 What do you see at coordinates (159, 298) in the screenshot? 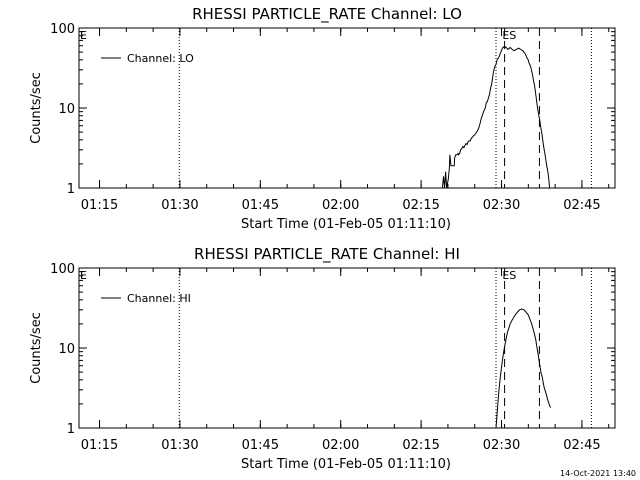
I see `legend-label-hi: Channel: HI` at bounding box center [159, 298].